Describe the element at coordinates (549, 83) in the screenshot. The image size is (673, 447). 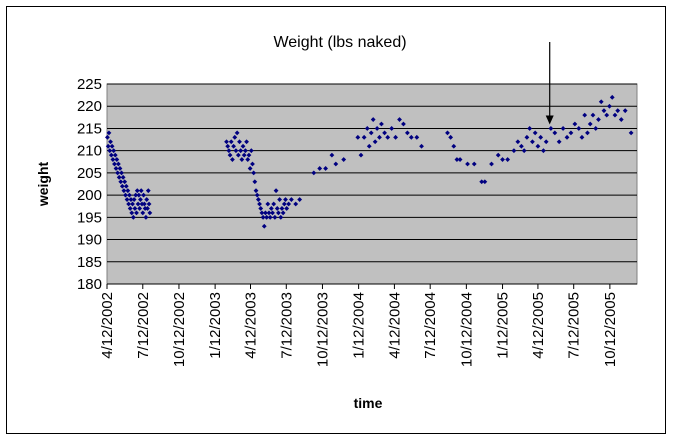
I see `annotation-arrow` at that location.